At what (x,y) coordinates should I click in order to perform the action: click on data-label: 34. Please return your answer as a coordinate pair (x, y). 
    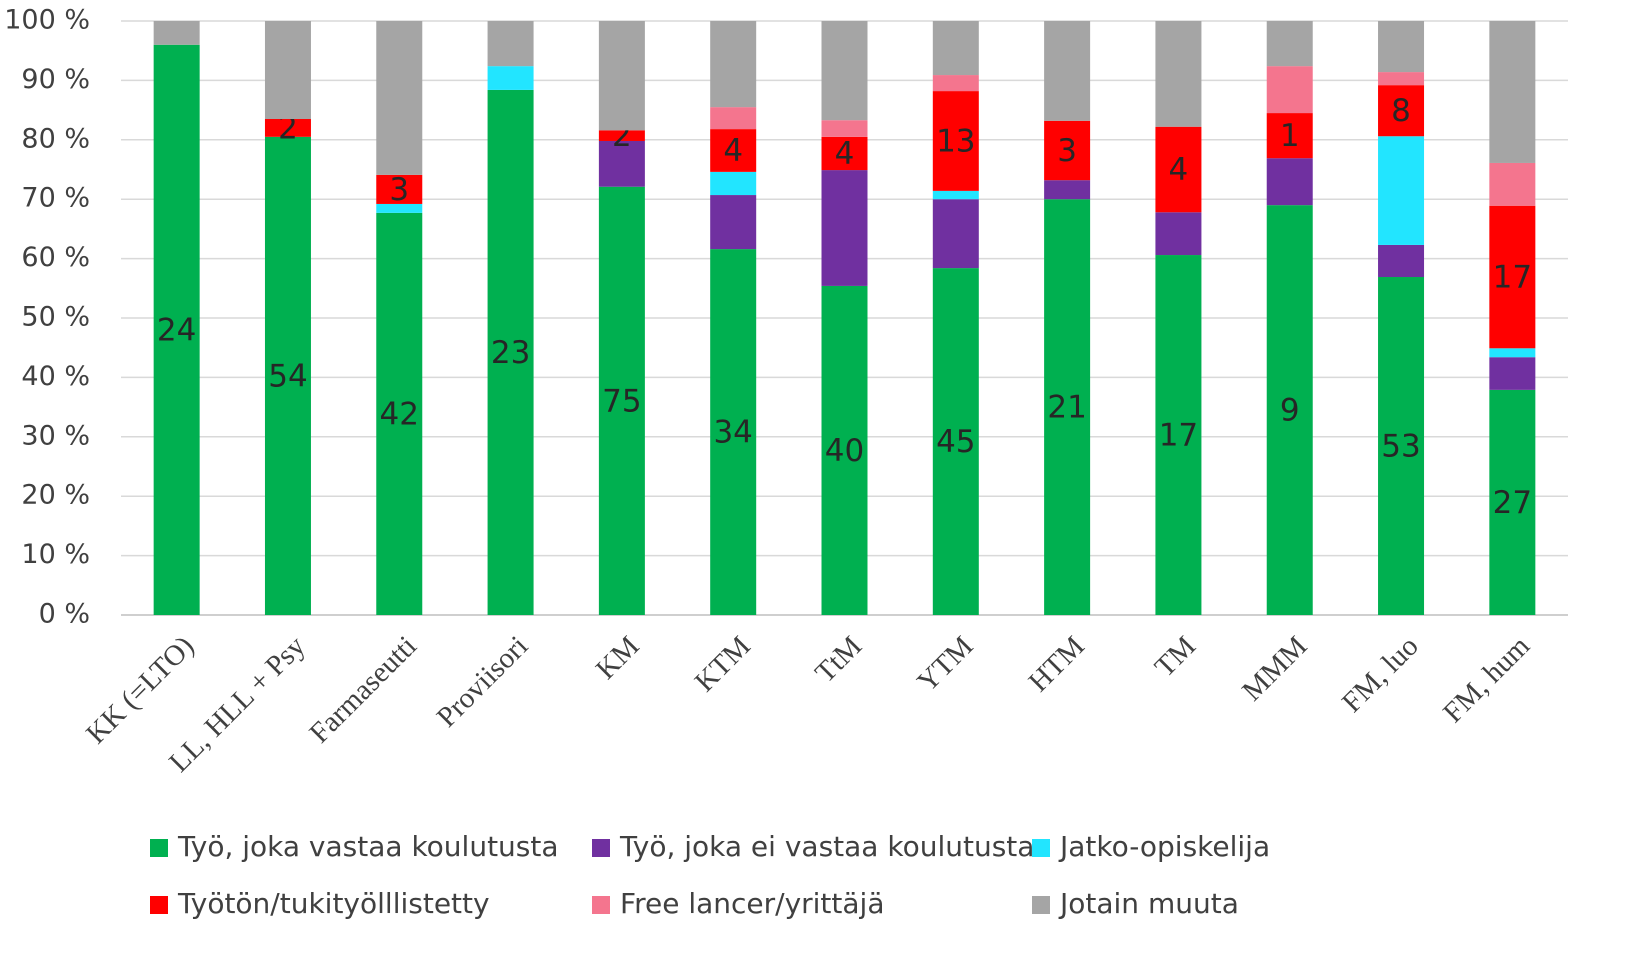
    Looking at the image, I should click on (732, 433).